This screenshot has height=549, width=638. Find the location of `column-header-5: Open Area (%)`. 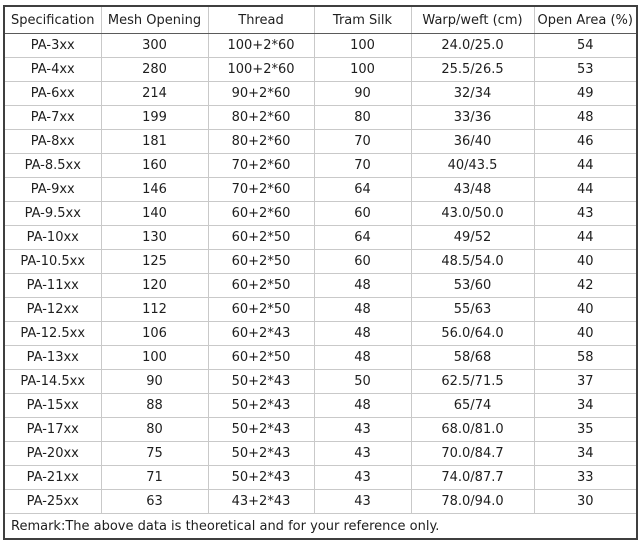

column-header-5: Open Area (%) is located at coordinates (585, 19).